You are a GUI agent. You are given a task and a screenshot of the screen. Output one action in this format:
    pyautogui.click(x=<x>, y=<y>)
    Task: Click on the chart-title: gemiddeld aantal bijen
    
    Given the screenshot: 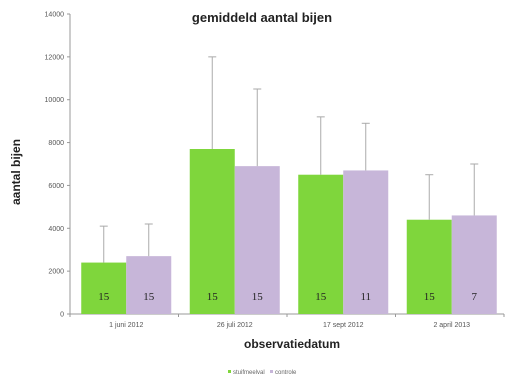 What is the action you would take?
    pyautogui.click(x=262, y=17)
    